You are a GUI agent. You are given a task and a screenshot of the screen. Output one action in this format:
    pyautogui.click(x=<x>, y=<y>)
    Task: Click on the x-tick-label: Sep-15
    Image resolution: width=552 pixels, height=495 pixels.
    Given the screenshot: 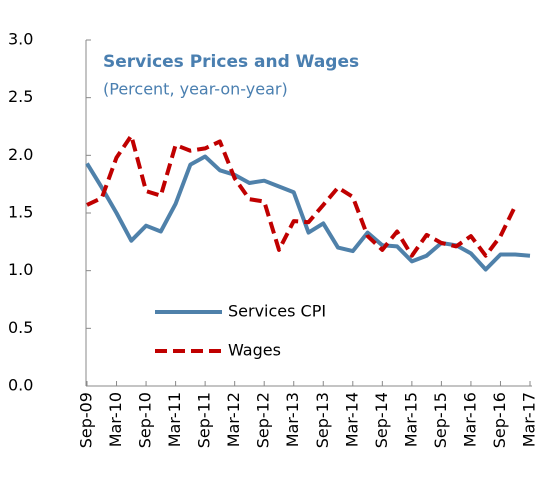 What is the action you would take?
    pyautogui.click(x=440, y=420)
    